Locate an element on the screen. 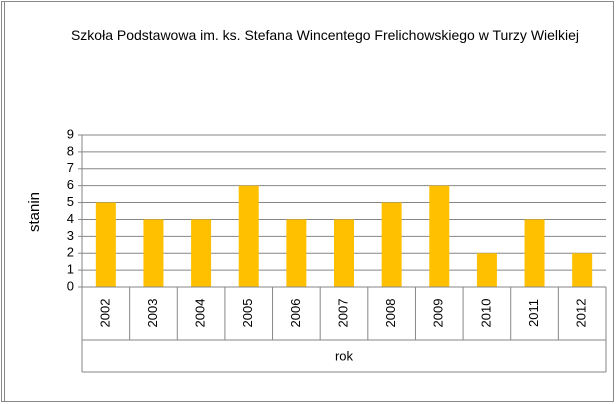 This screenshot has height=404, width=616. x-tick-label: 2003 is located at coordinates (152, 313).